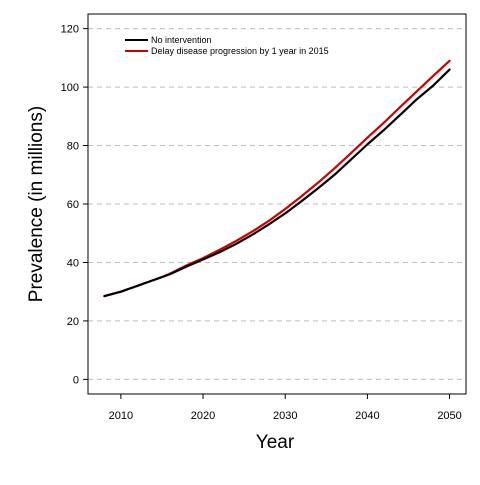  I want to click on x-tick-label-2020: 2020, so click(203, 416).